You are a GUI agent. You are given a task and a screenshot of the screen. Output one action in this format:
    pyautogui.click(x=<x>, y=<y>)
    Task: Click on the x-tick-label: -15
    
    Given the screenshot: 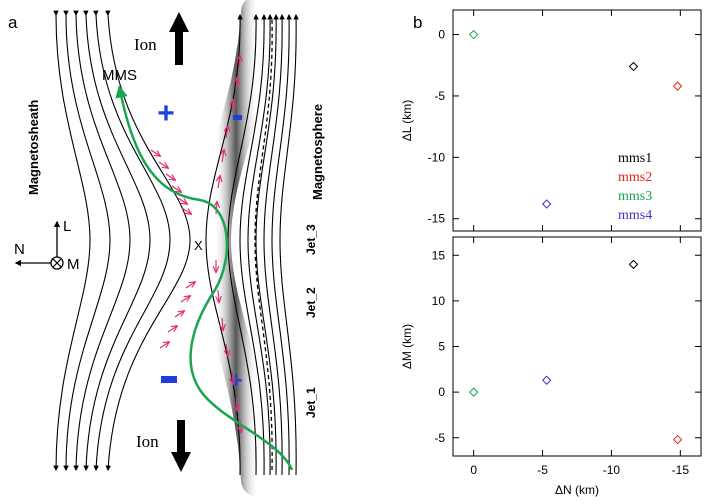 What is the action you would take?
    pyautogui.click(x=681, y=470)
    